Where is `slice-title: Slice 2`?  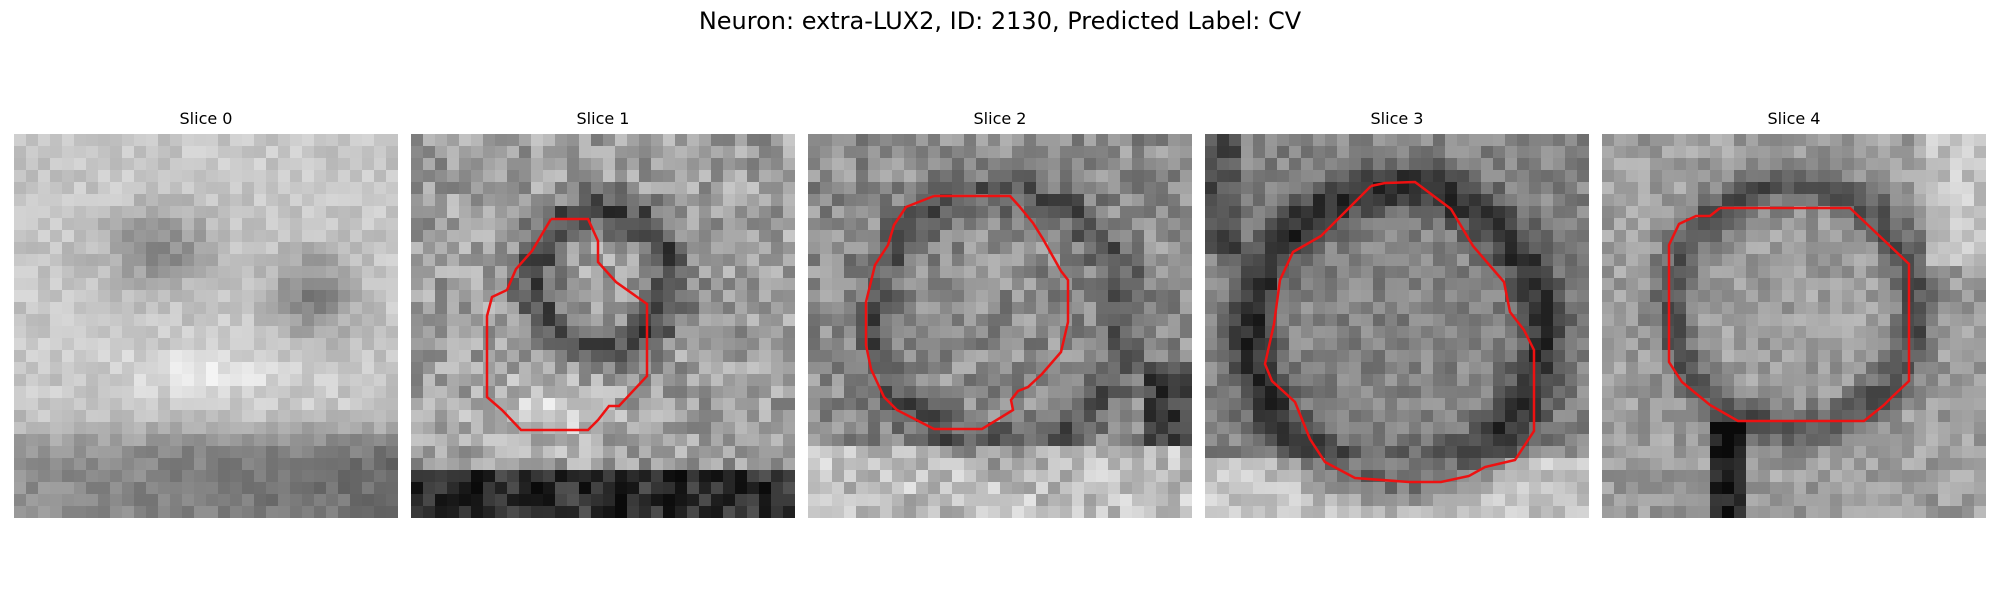
slice-title: Slice 2 is located at coordinates (1000, 118).